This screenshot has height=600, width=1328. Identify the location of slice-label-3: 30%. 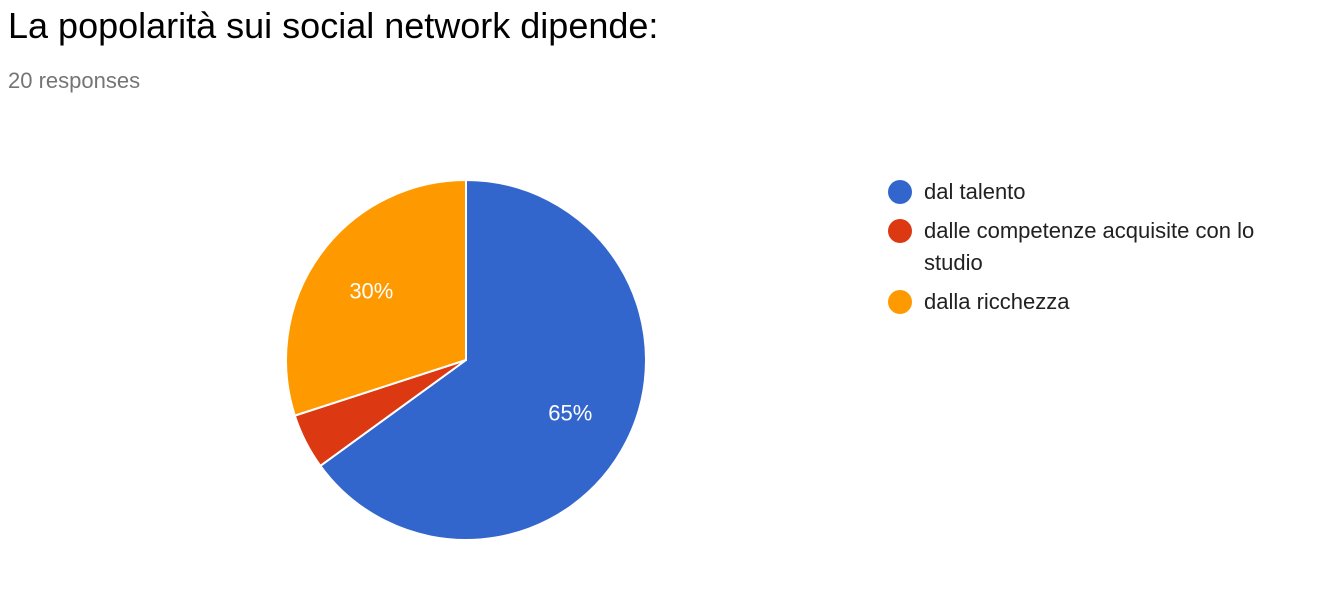
(371, 291).